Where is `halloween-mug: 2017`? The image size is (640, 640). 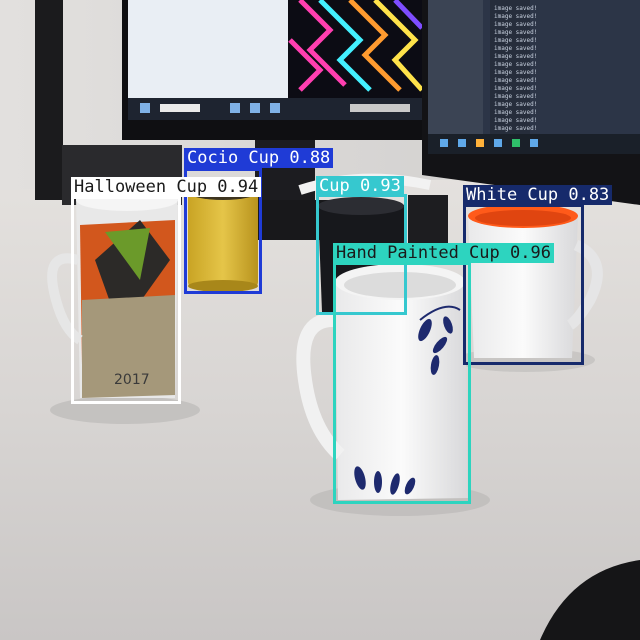
halloween-mug: 2017 is located at coordinates (112, 293).